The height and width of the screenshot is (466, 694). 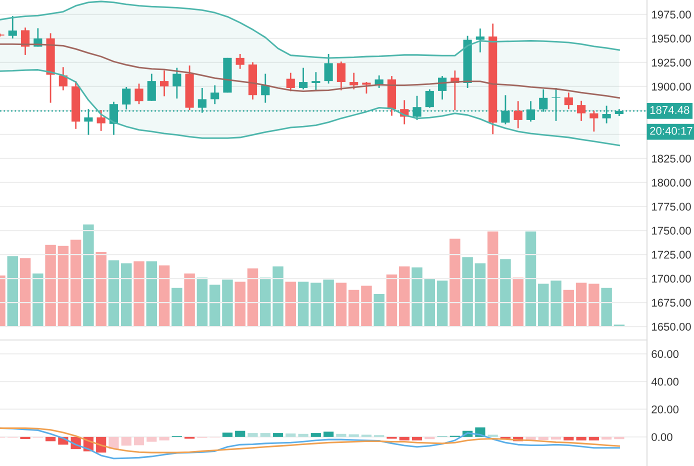 What do you see at coordinates (671, 14) in the screenshot?
I see `y-tick-label: 1975.00` at bounding box center [671, 14].